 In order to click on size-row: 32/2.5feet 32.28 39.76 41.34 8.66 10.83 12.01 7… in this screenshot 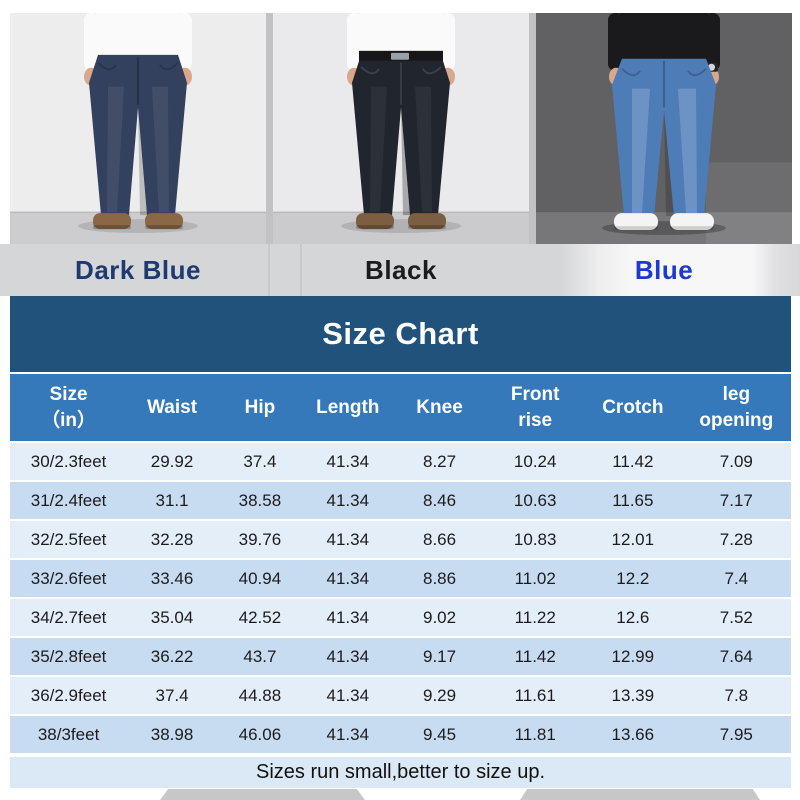, I will do `click(400, 539)`.